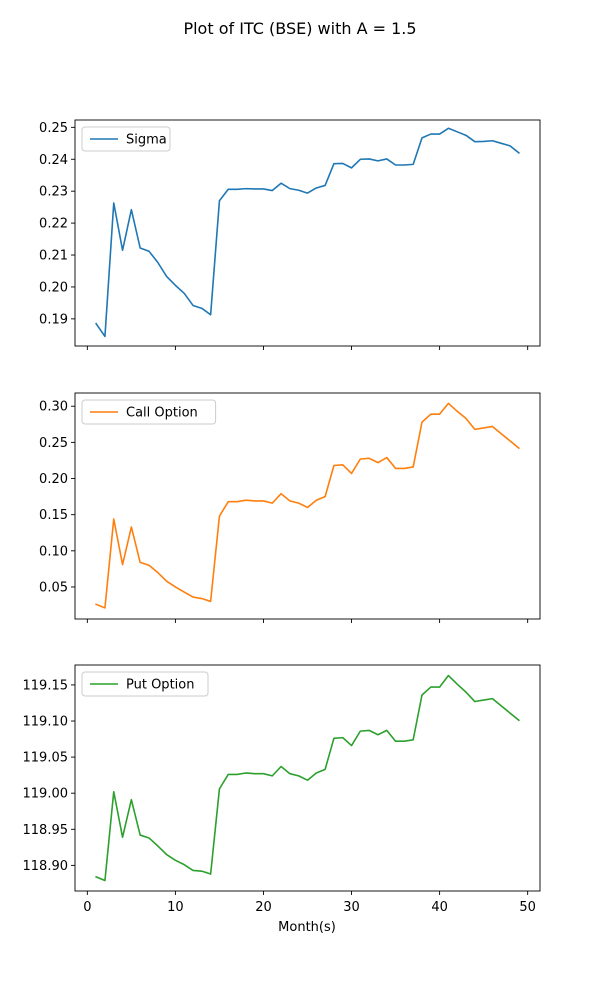  I want to click on y-tick-label: 119.00, so click(46, 794).